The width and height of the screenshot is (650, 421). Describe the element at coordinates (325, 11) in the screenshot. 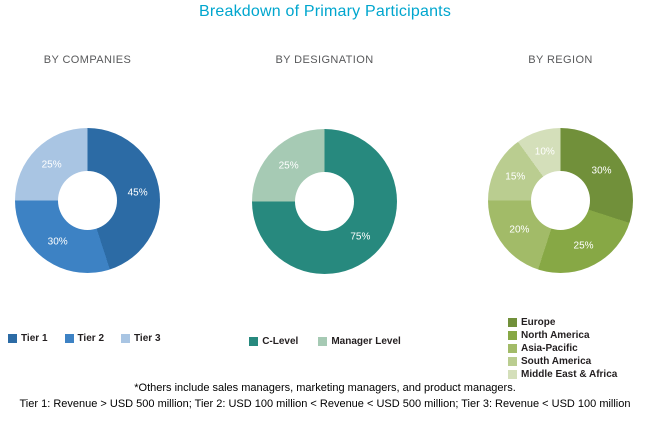

I see `figure-title: Breakdown of Primary Participants` at that location.